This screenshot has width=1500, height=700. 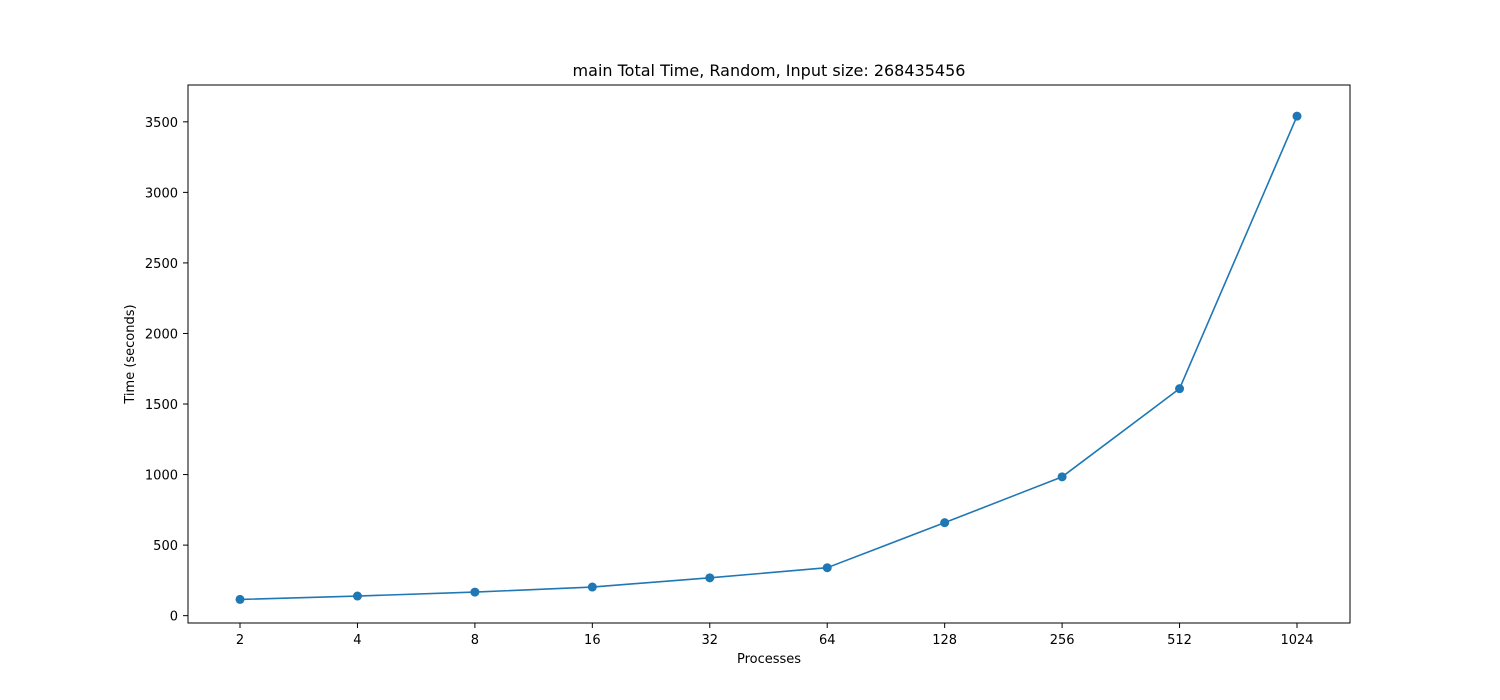 What do you see at coordinates (1062, 640) in the screenshot?
I see `x-tick-label: 256` at bounding box center [1062, 640].